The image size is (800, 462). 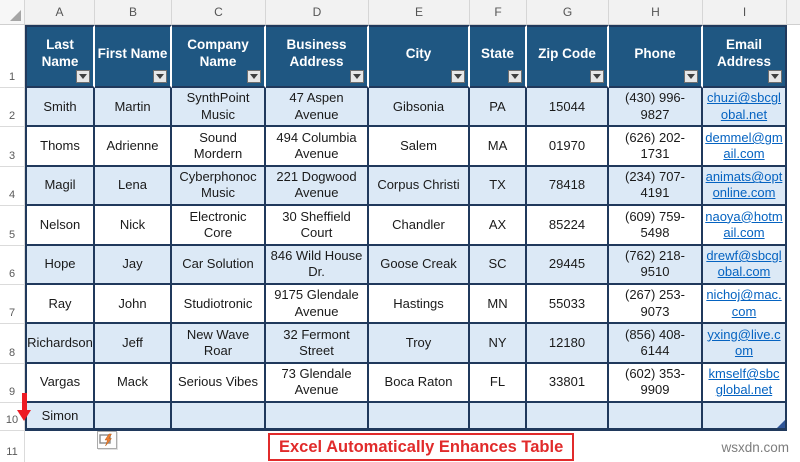 What do you see at coordinates (60, 417) in the screenshot?
I see `cell-A10: Simon` at bounding box center [60, 417].